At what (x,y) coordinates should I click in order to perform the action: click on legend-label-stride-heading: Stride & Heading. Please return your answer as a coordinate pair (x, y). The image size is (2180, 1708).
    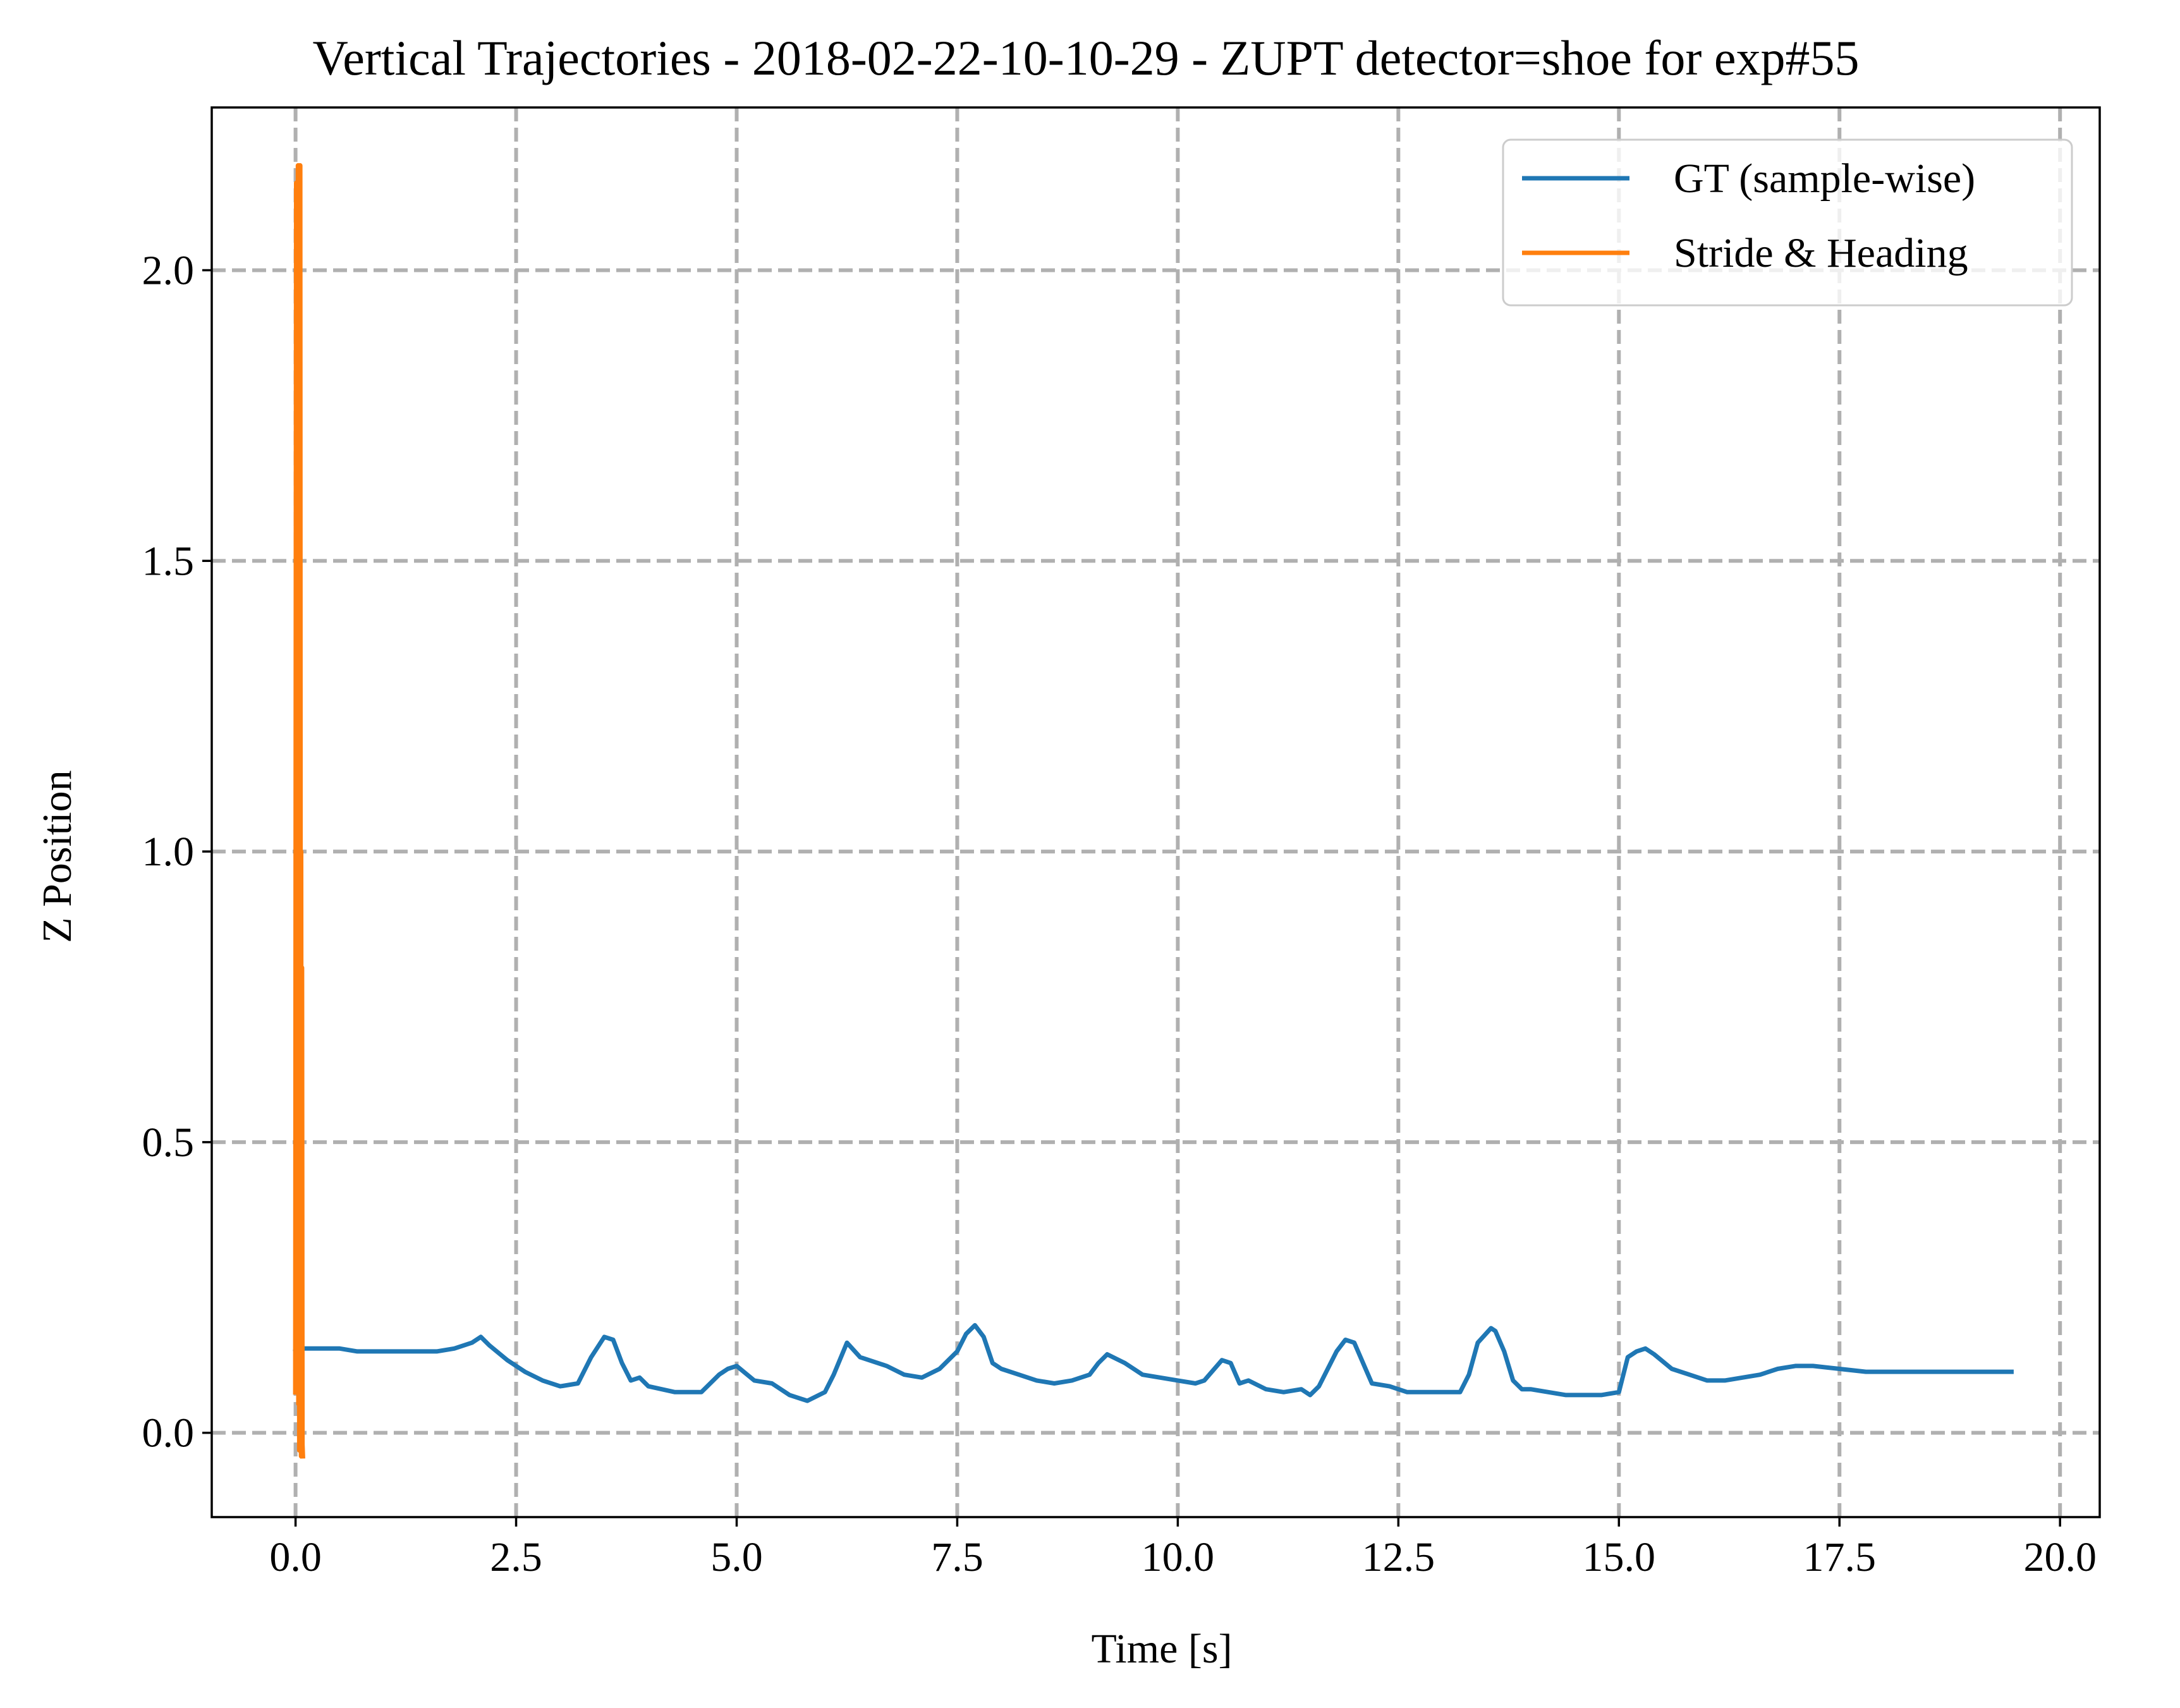
    Looking at the image, I should click on (1821, 253).